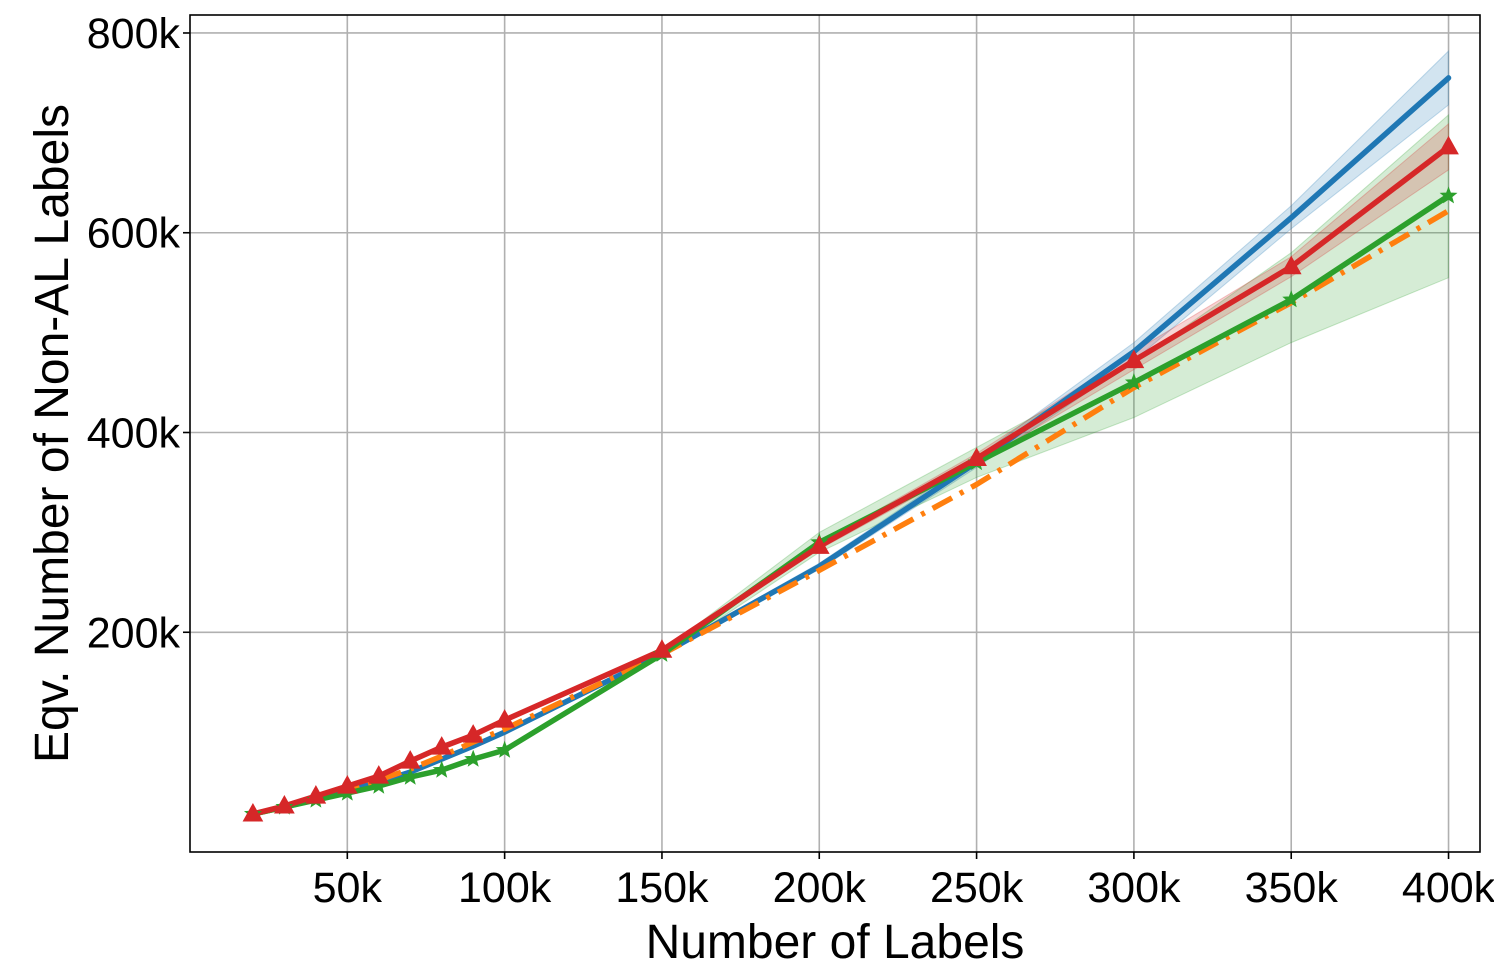 This screenshot has width=1494, height=980. Describe the element at coordinates (1448, 888) in the screenshot. I see `x-tick-label: 400k` at that location.